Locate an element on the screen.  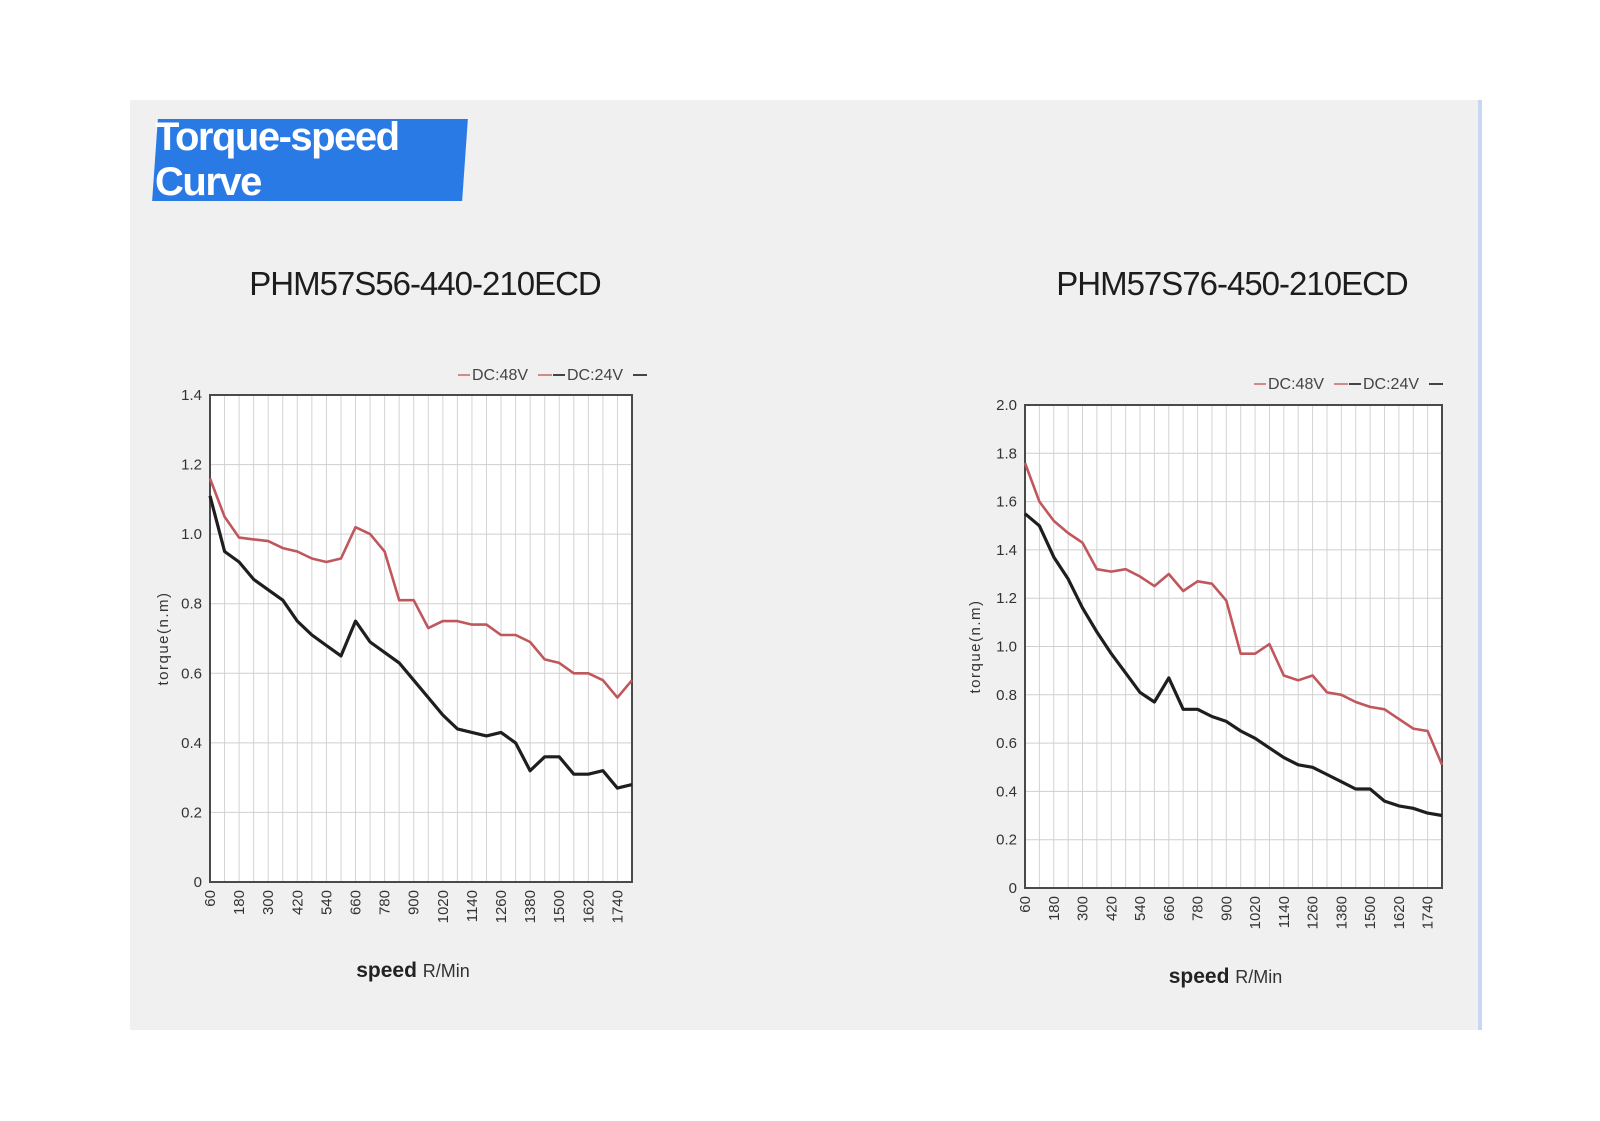
y-tick-label: 2.0 is located at coordinates (1006, 405).